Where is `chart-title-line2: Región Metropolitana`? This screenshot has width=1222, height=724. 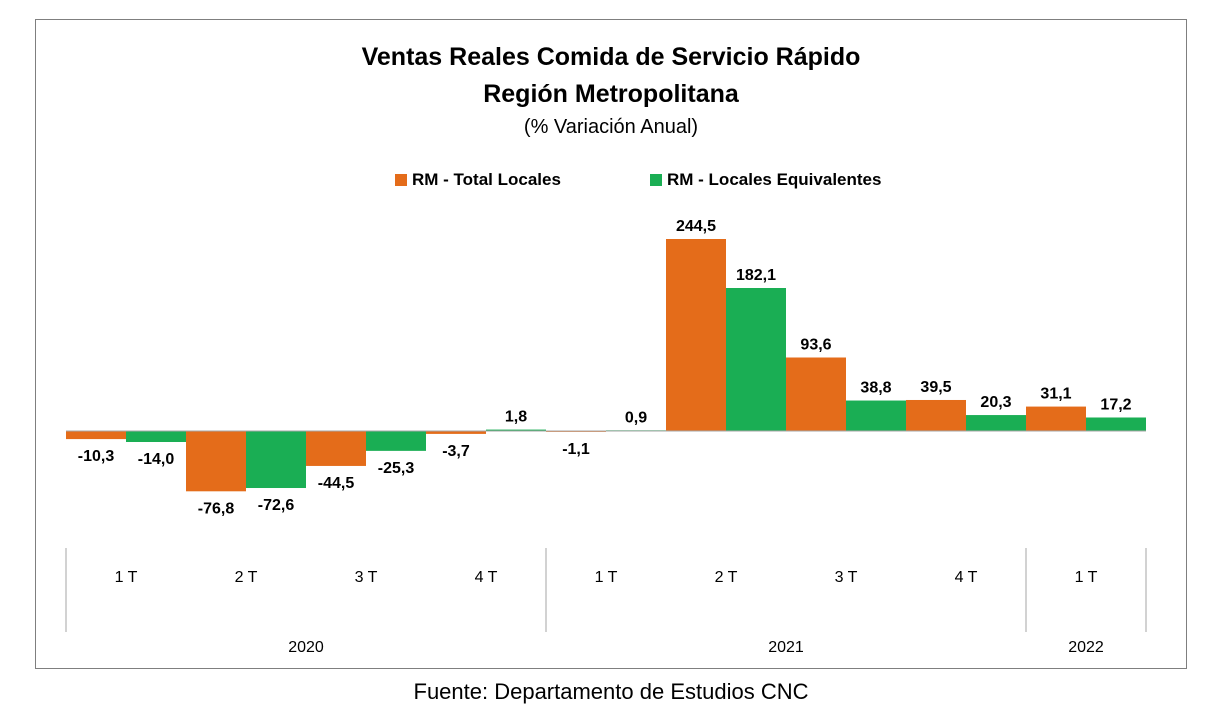 chart-title-line2: Región Metropolitana is located at coordinates (611, 94).